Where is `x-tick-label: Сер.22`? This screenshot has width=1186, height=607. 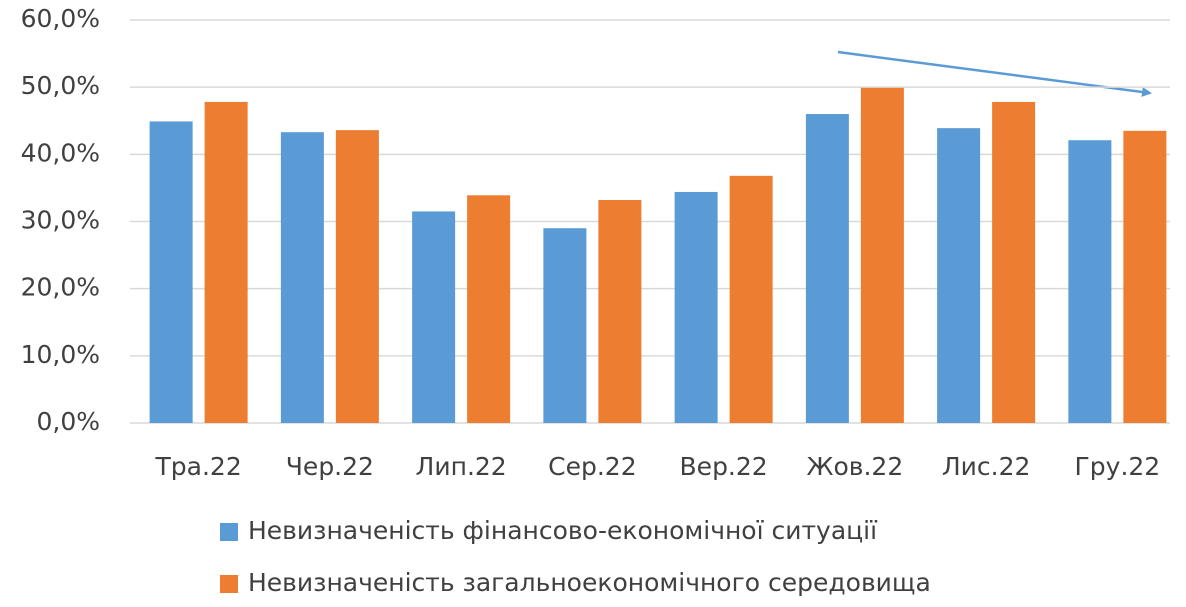
x-tick-label: Сер.22 is located at coordinates (592, 466).